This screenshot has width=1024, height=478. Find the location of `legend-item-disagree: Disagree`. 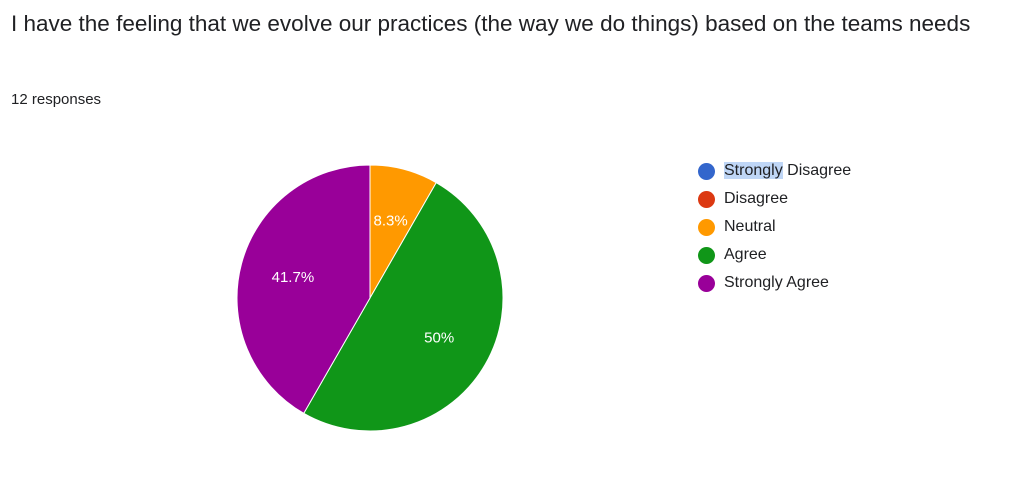

legend-item-disagree: Disagree is located at coordinates (774, 199).